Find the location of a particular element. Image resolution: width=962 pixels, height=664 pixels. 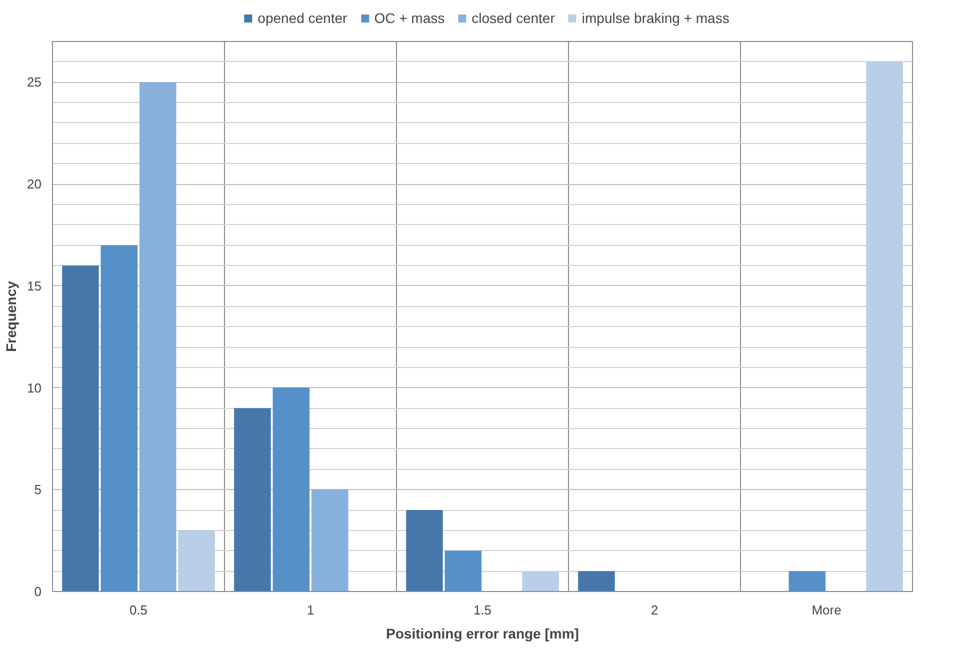

y-tick-label: 10 is located at coordinates (34, 388).